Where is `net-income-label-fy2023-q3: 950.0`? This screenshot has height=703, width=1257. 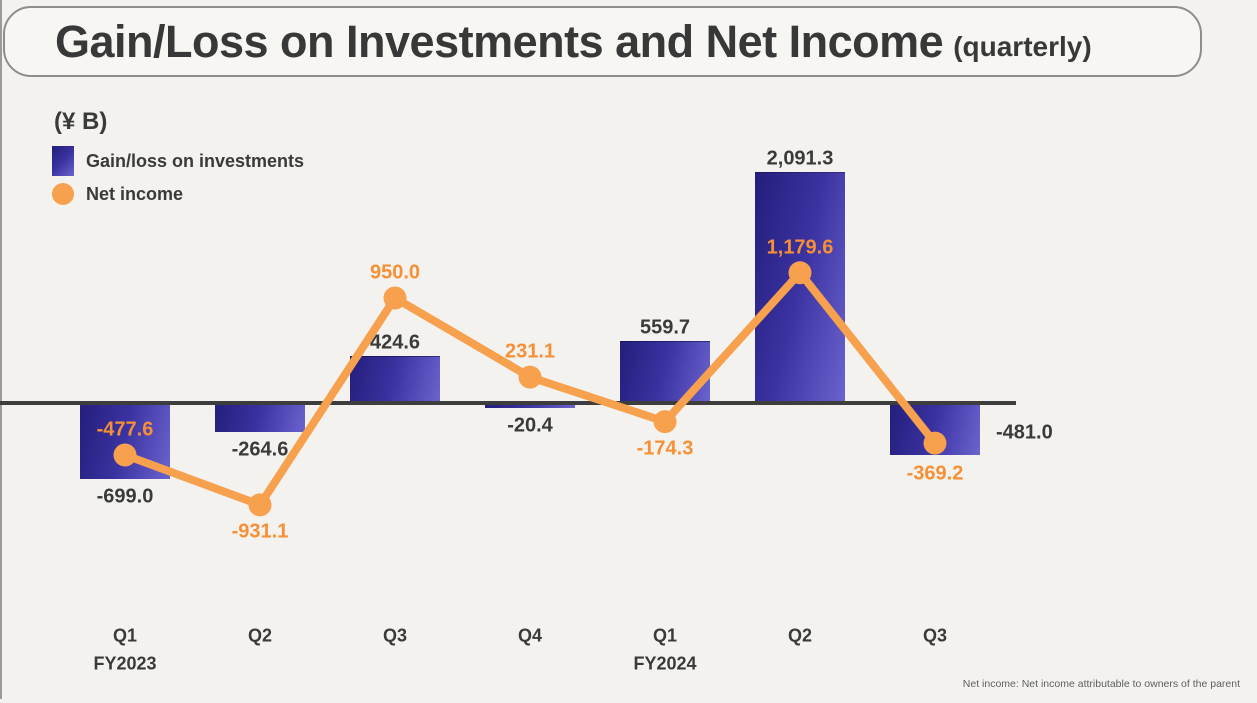
net-income-label-fy2023-q3: 950.0 is located at coordinates (395, 272).